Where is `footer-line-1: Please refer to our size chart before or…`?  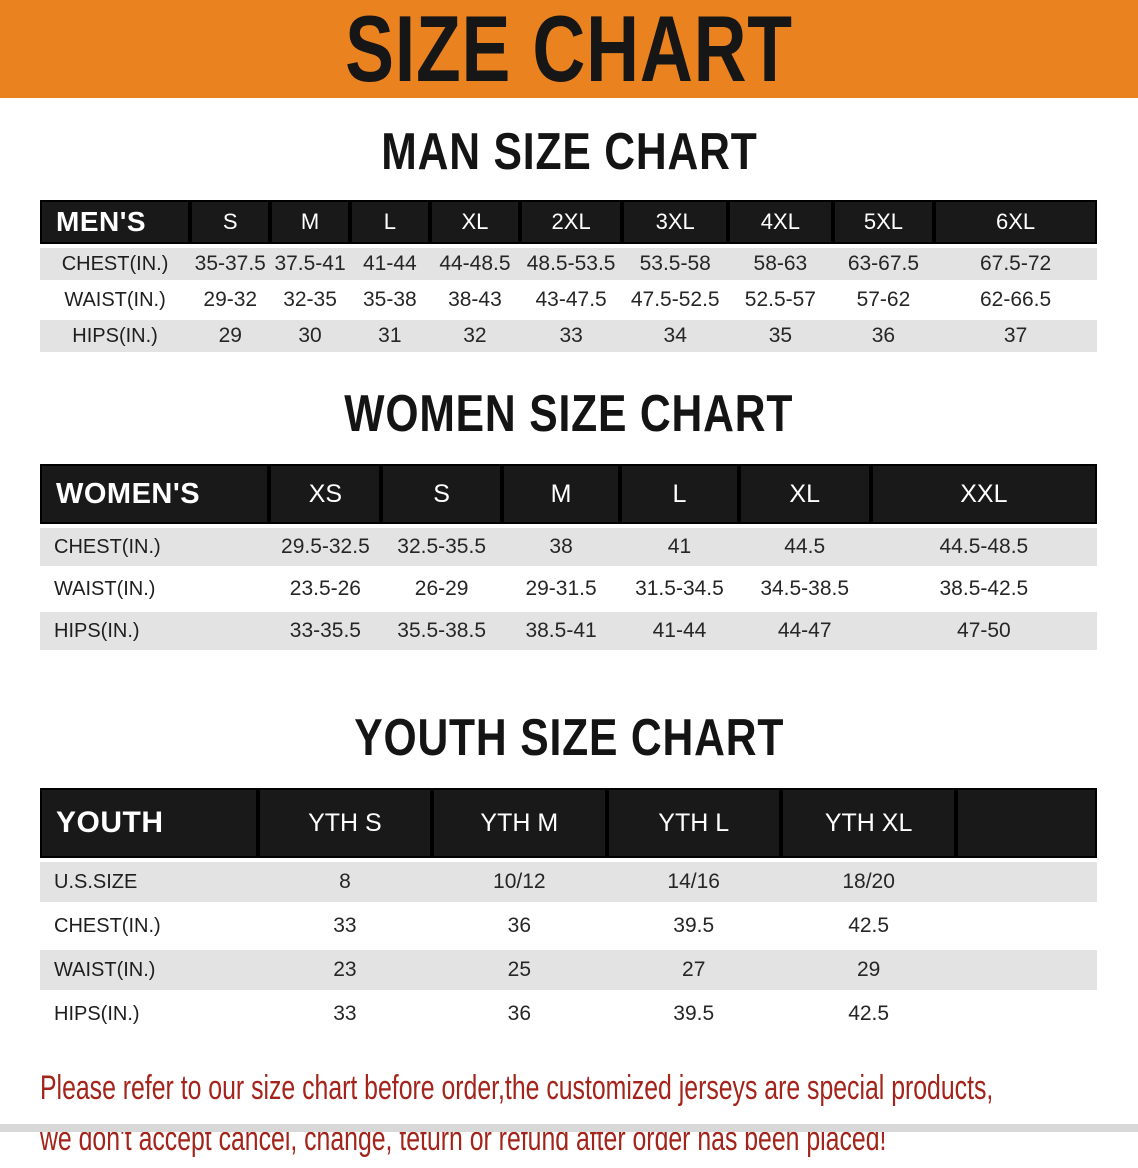
footer-line-1: Please refer to our size chart before or… is located at coordinates (517, 1088).